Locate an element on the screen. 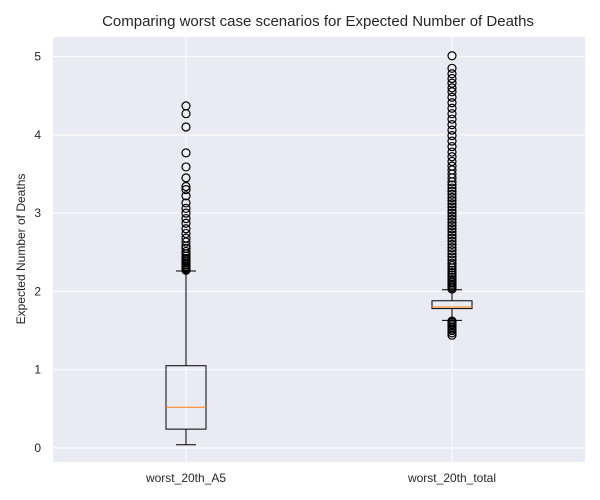 This screenshot has height=500, width=600. x-tick-label: worst_20th_A5 is located at coordinates (185, 478).